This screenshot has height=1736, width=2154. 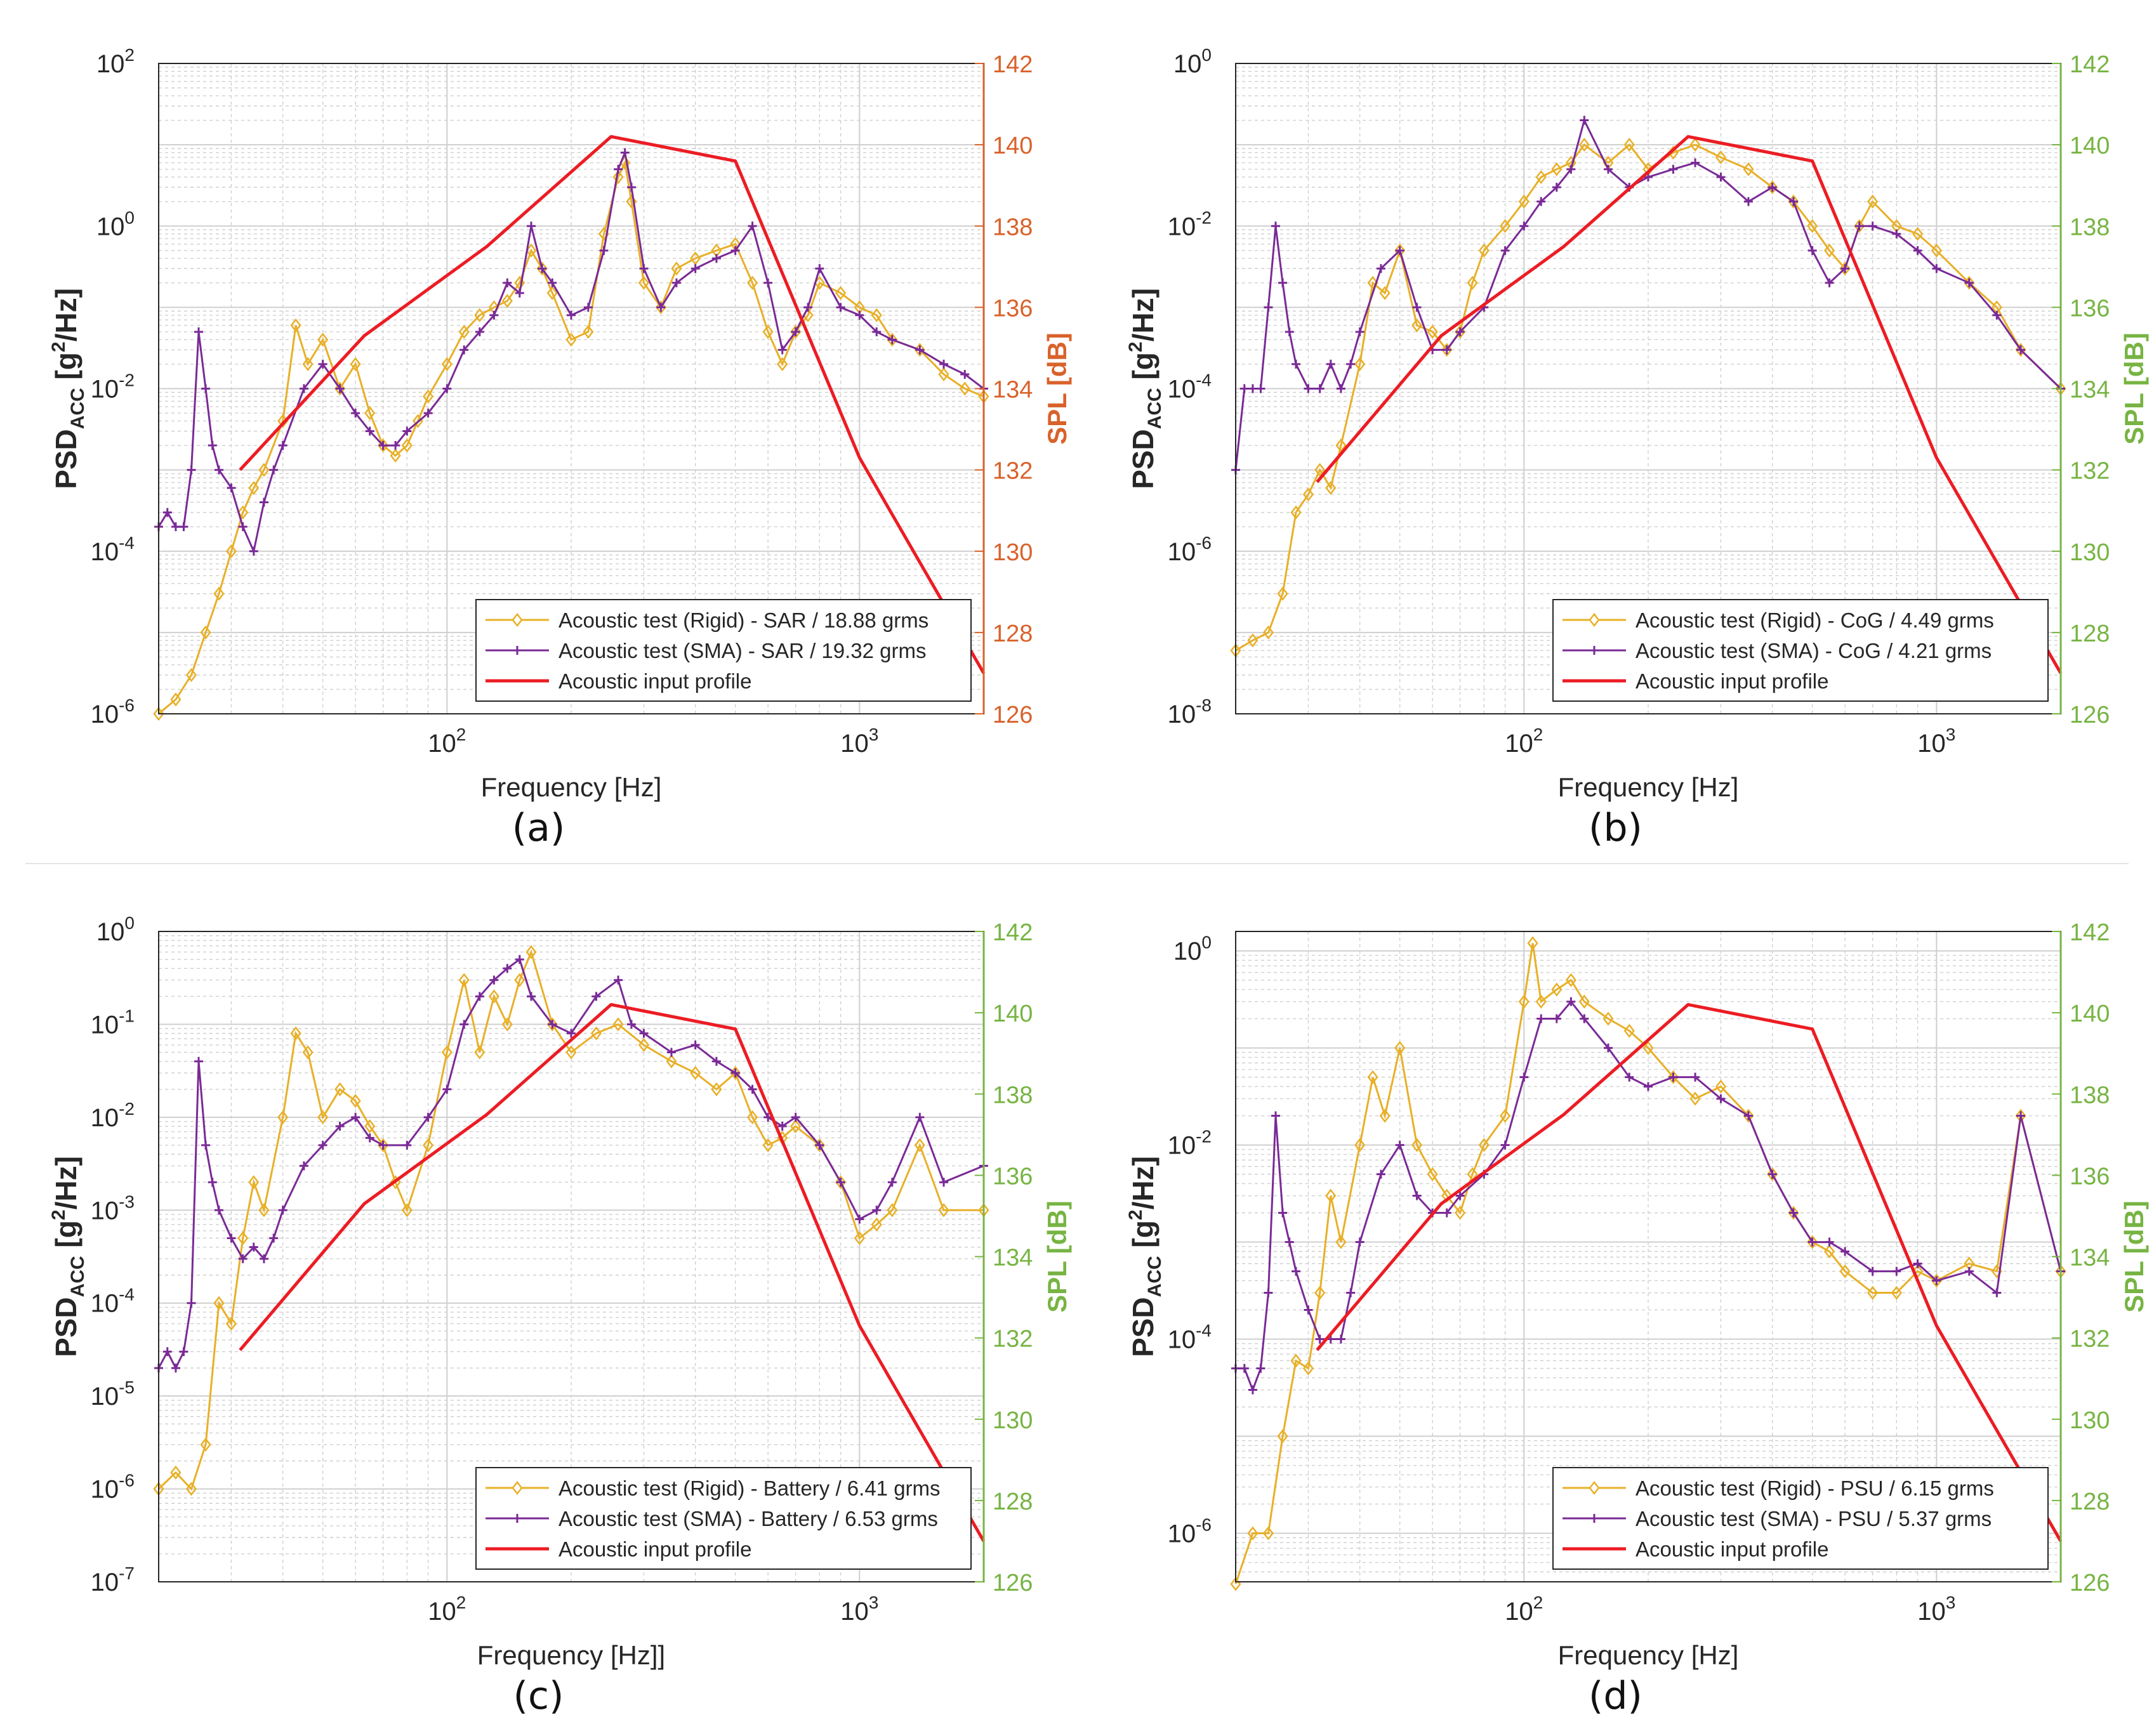 I want to click on y2-tick-label: 132, so click(x=2090, y=1340).